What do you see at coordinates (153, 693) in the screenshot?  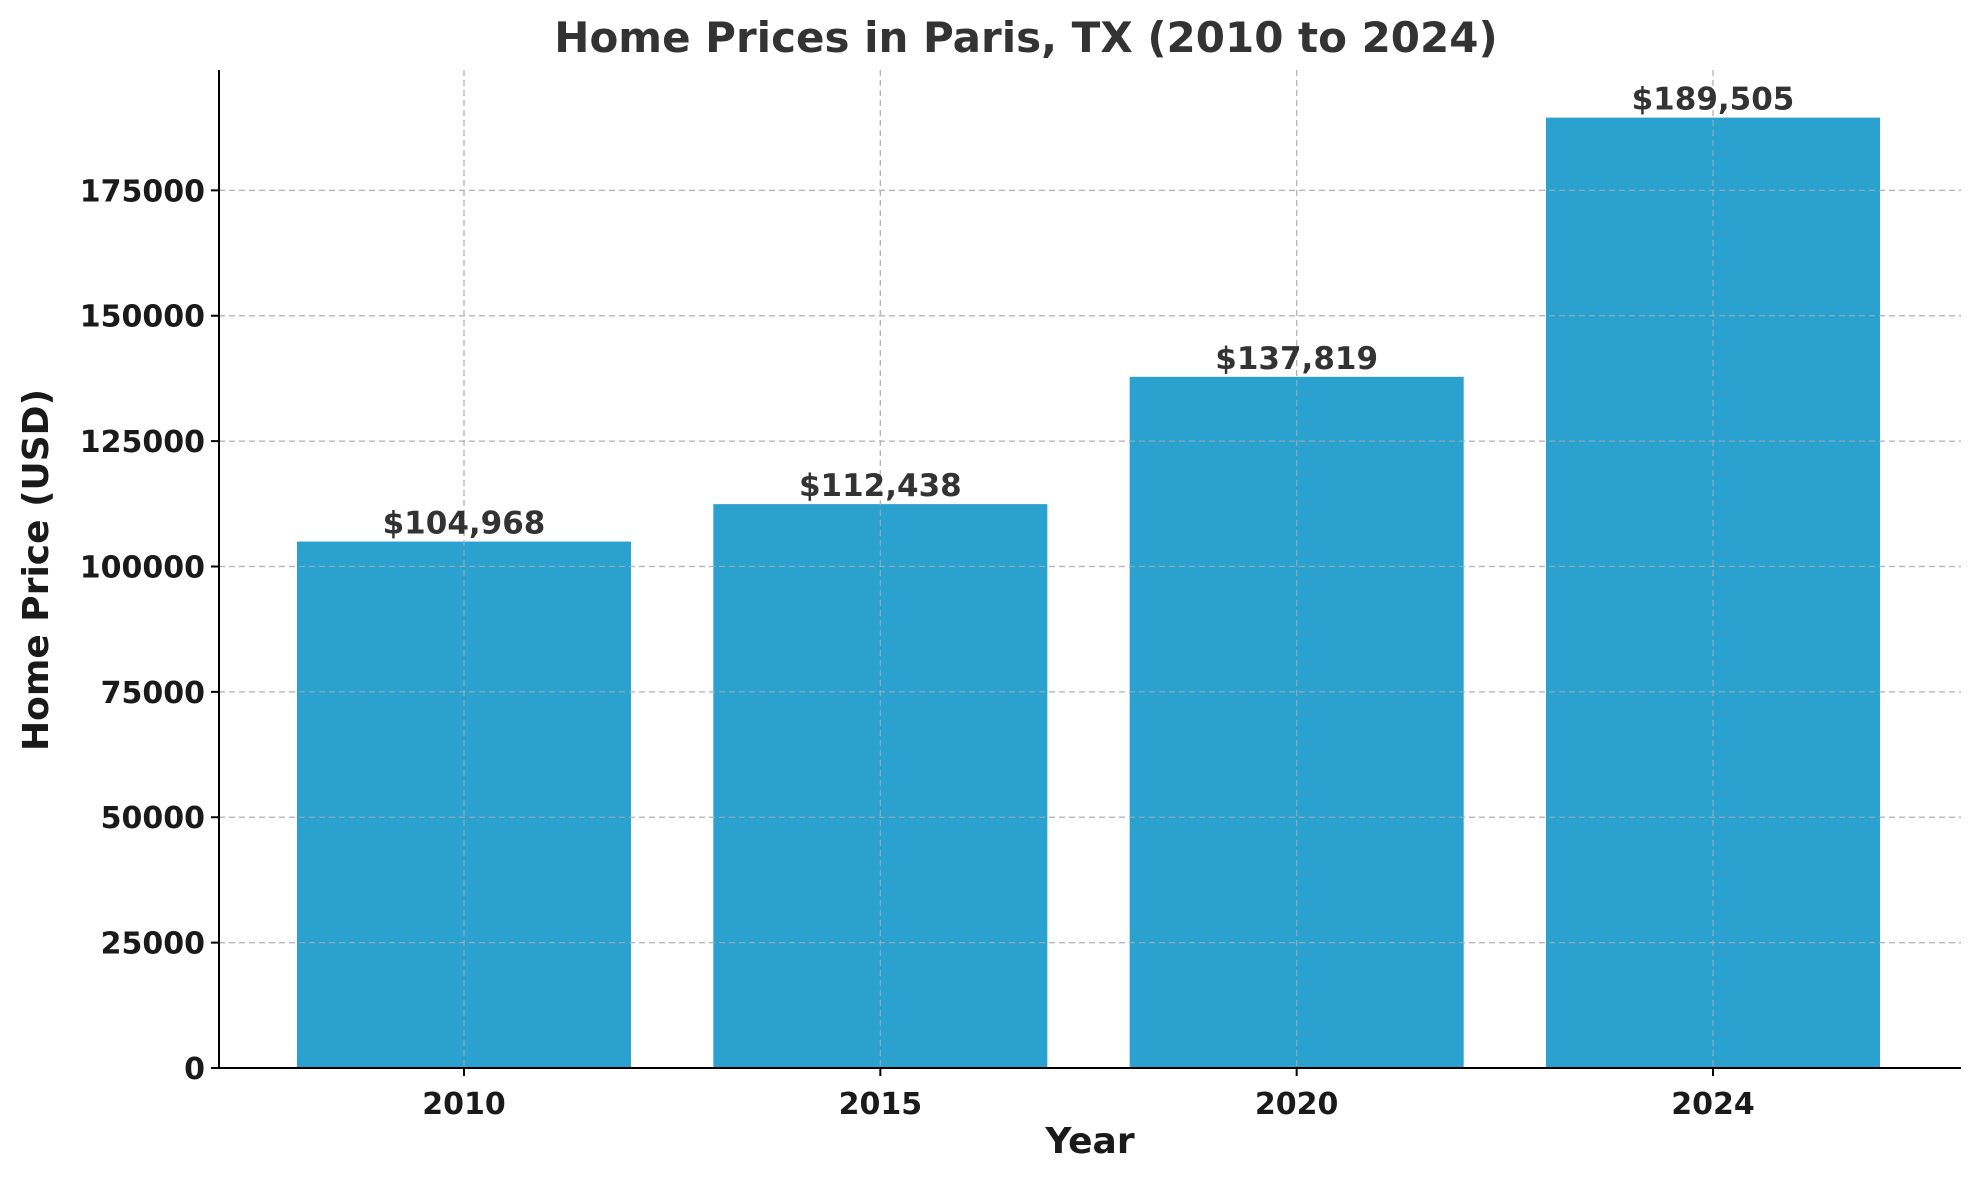 I see `y-tick-label: 75000` at bounding box center [153, 693].